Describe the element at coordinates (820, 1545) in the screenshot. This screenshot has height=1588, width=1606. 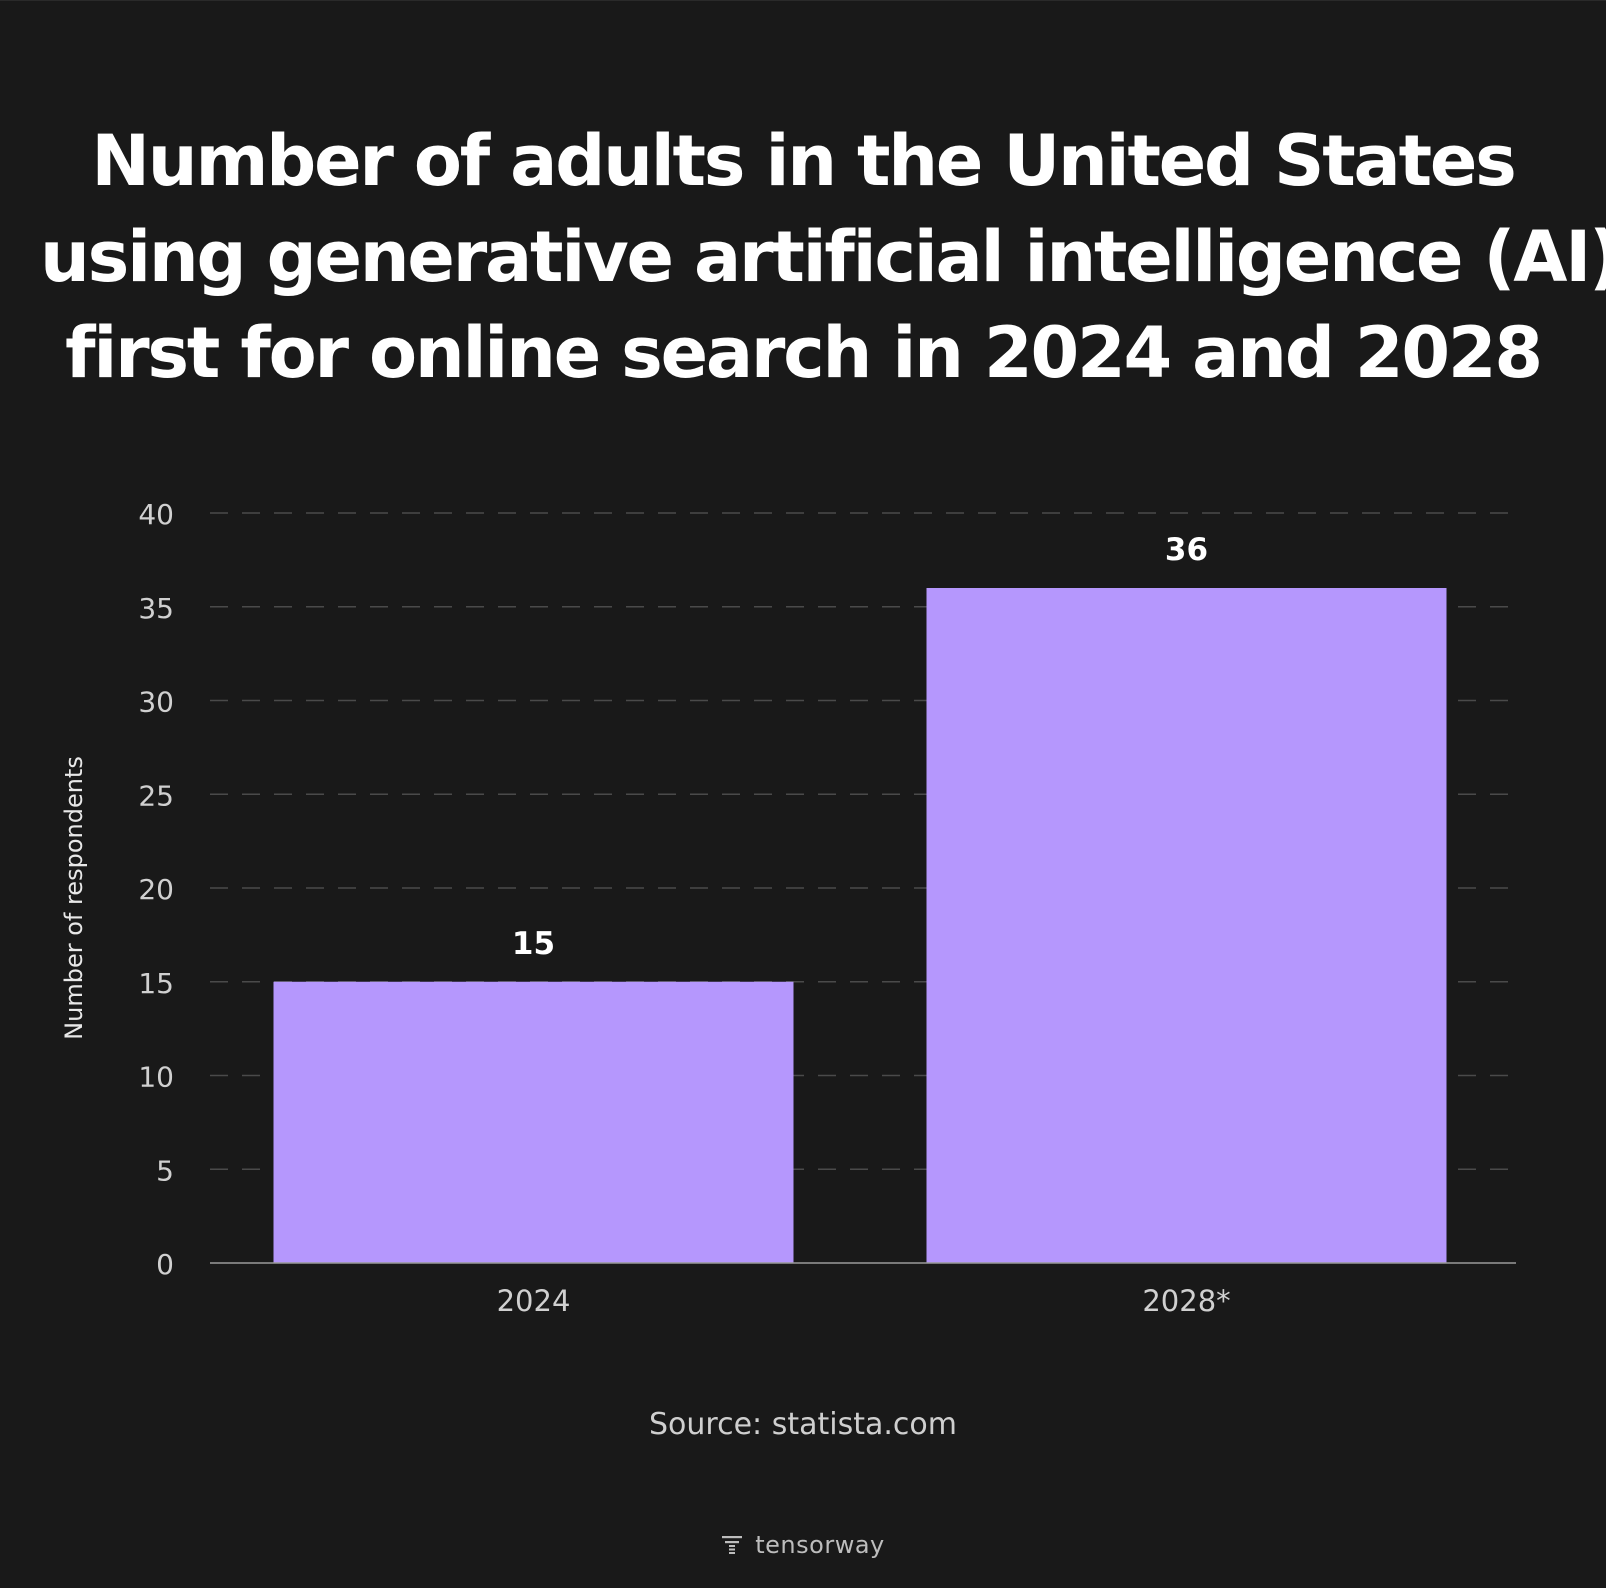
I see `brand-name: tensorway` at that location.